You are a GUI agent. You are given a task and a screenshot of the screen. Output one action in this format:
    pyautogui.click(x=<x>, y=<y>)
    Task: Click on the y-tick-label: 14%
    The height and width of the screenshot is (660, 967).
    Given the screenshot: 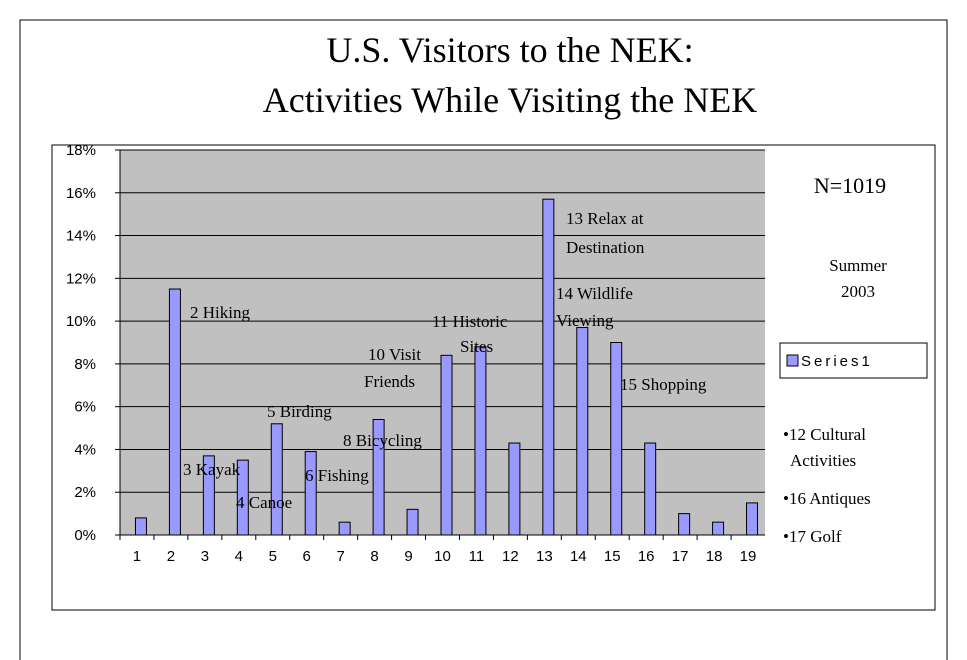 What is the action you would take?
    pyautogui.click(x=81, y=236)
    